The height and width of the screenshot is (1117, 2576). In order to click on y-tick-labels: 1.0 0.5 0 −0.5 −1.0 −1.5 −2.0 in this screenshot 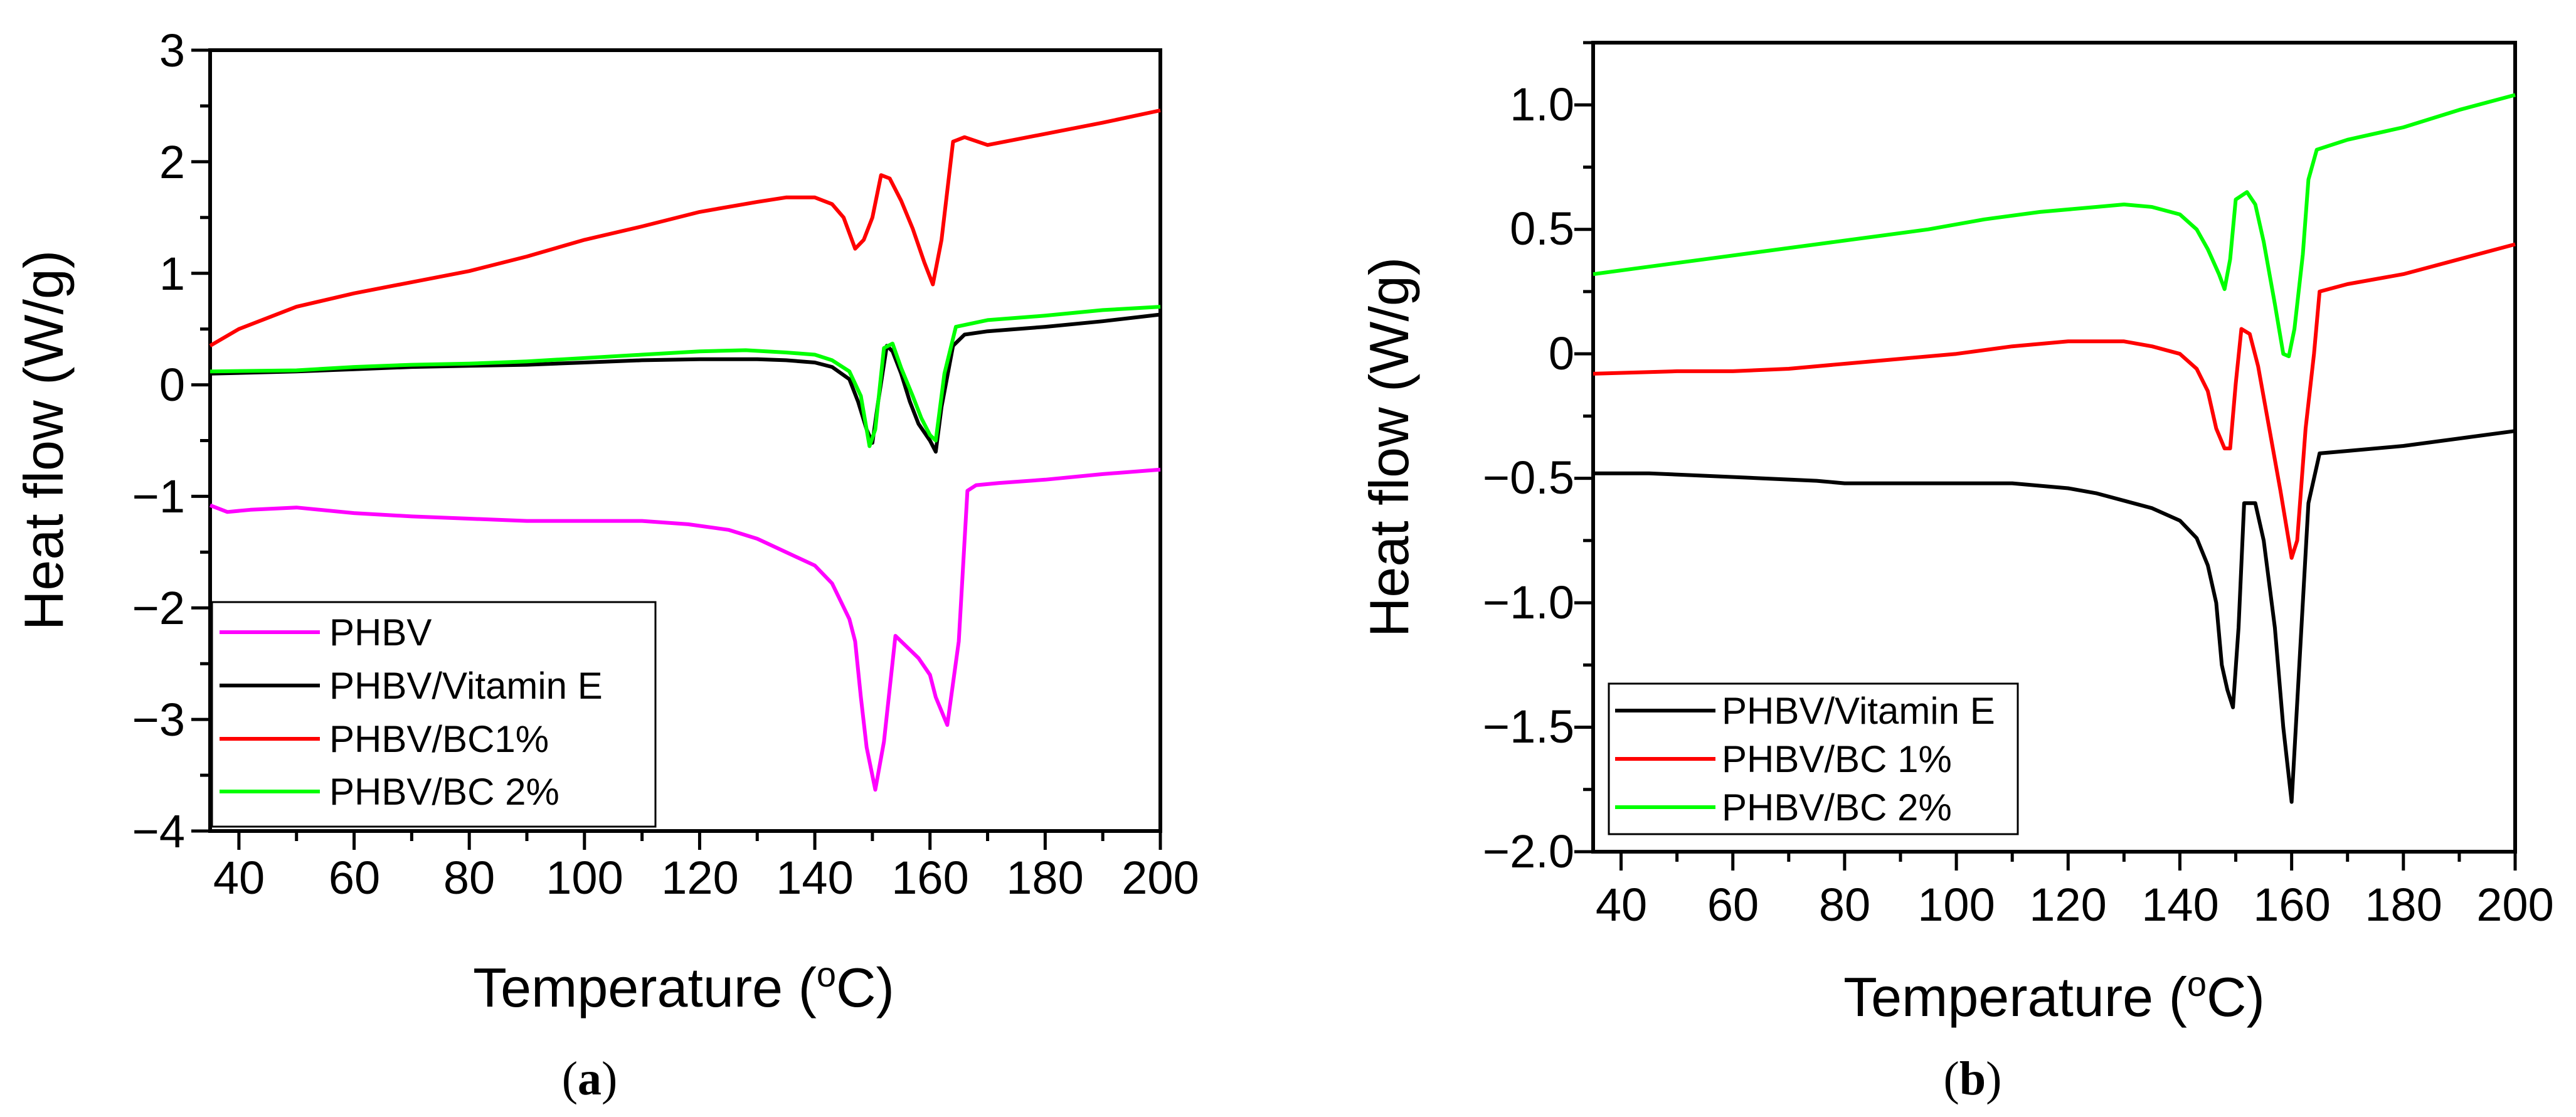, I will do `click(1528, 478)`.